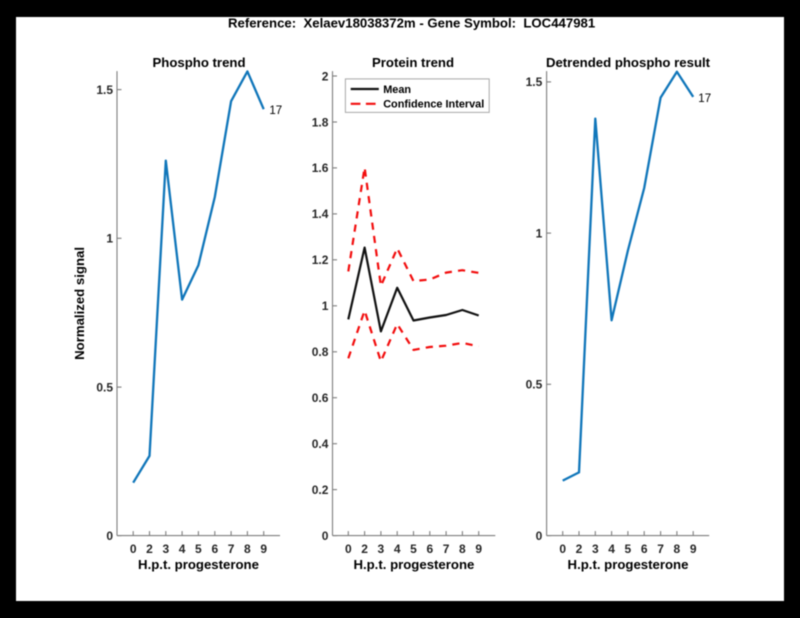 The height and width of the screenshot is (618, 800). I want to click on svg-text: 1.4, so click(320, 214).